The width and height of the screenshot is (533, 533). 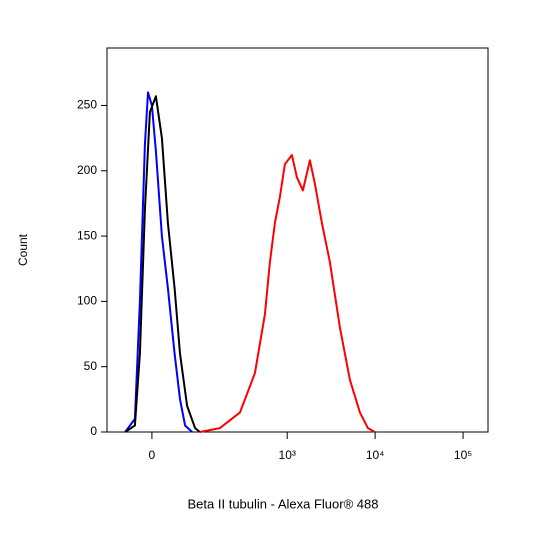 I want to click on y-tick-label: 150, so click(x=87, y=235).